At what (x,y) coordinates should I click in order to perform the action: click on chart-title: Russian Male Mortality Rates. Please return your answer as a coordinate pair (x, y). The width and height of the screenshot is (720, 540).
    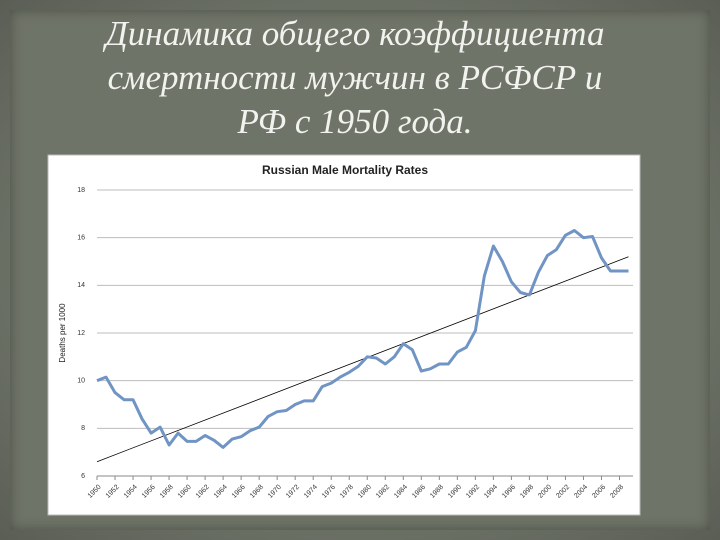
    Looking at the image, I should click on (345, 170).